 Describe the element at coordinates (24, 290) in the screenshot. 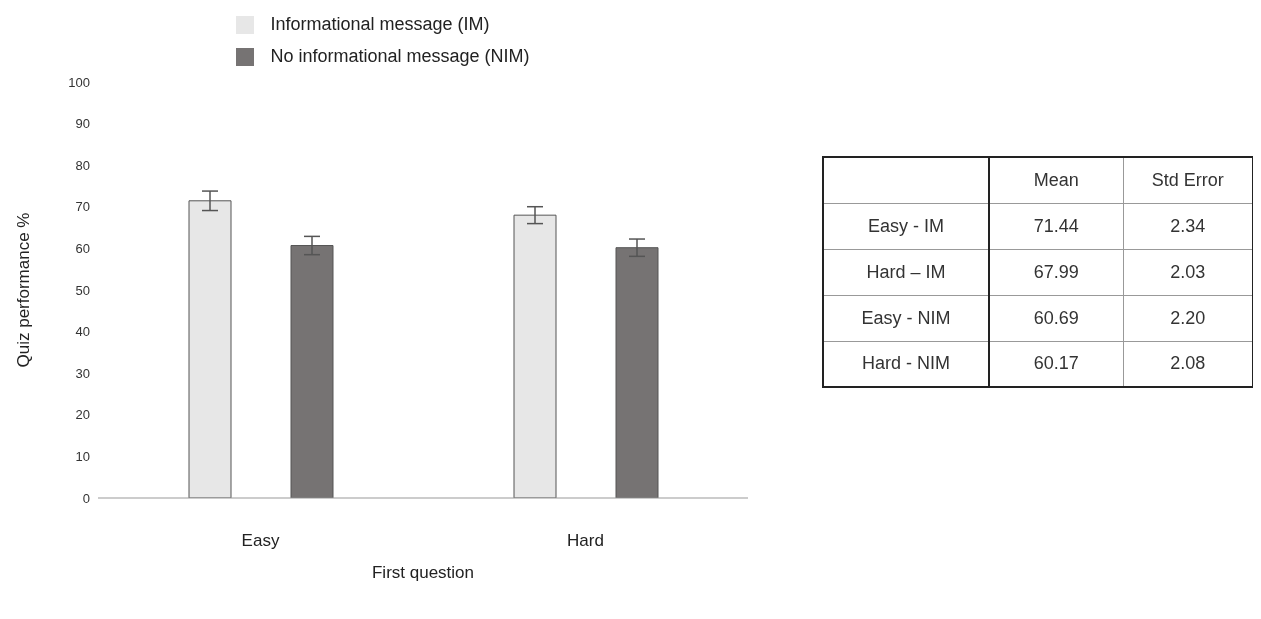

I see `y-axis-title: Quiz performance %` at that location.